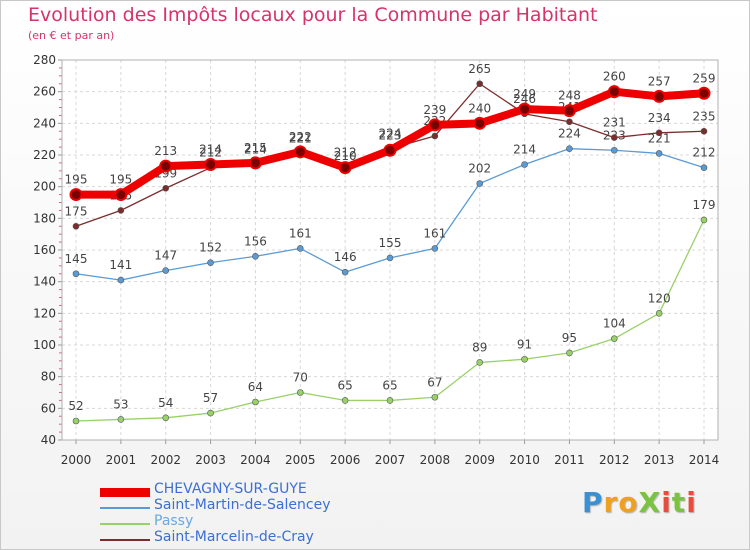 This screenshot has width=750, height=550. What do you see at coordinates (260, 490) in the screenshot?
I see `legend-item: CHEVAGNY-SUR-GUYE` at bounding box center [260, 490].